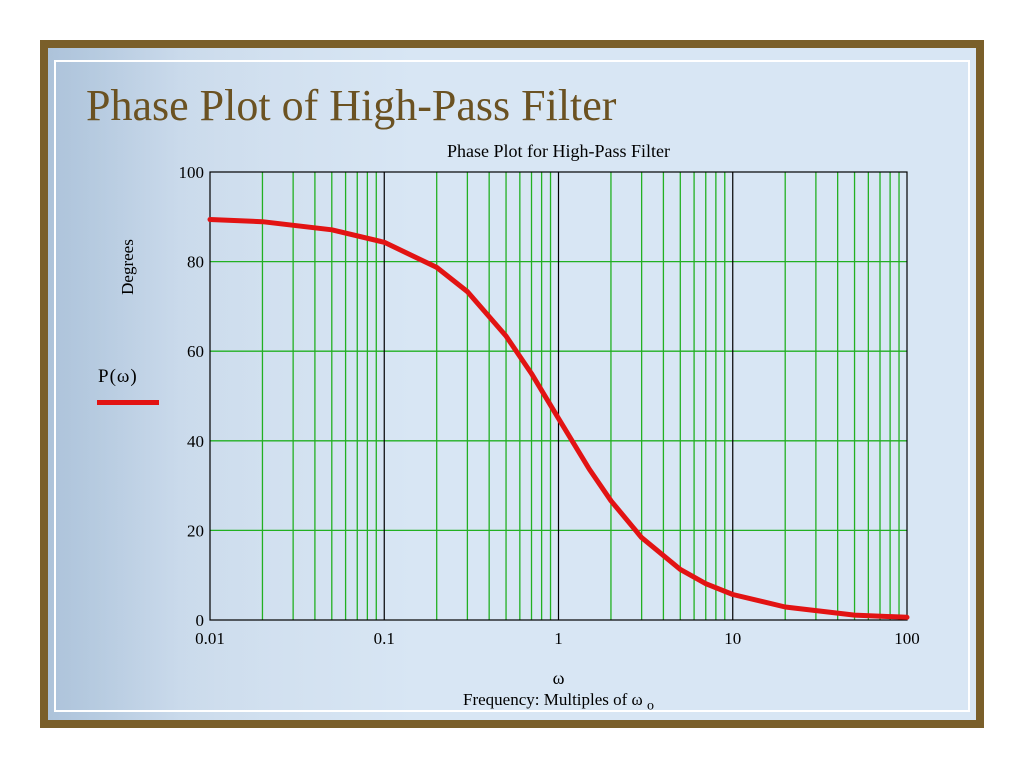 This screenshot has height=768, width=1024. I want to click on x-axis-symbol: ω, so click(558, 678).